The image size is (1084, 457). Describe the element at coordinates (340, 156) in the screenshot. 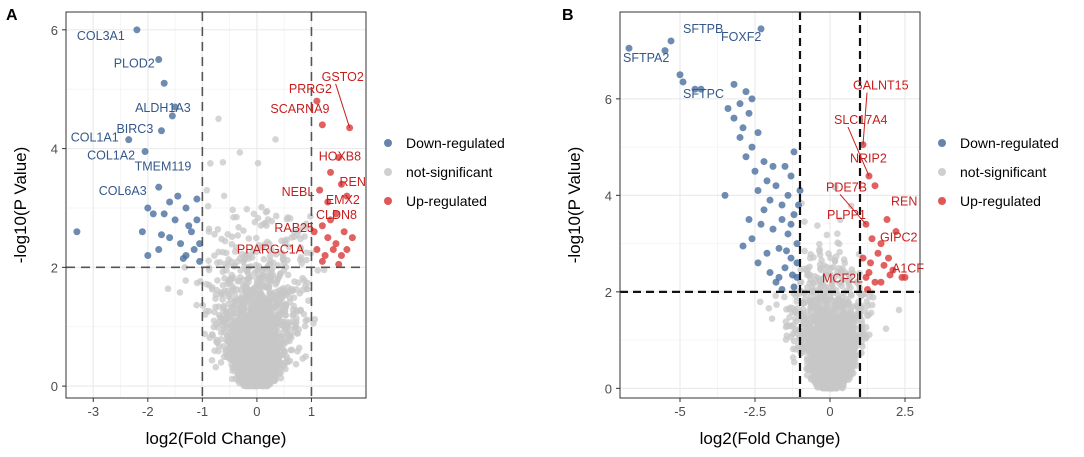

I see `gene-label: HOXB8` at that location.